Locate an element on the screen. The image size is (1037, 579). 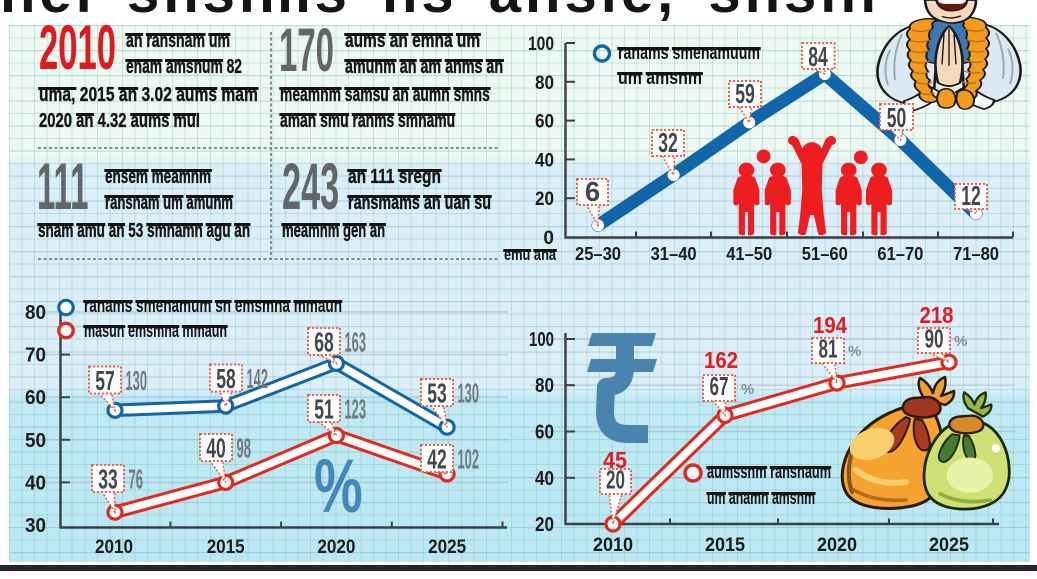
svg-text: 33 is located at coordinates (108, 479).